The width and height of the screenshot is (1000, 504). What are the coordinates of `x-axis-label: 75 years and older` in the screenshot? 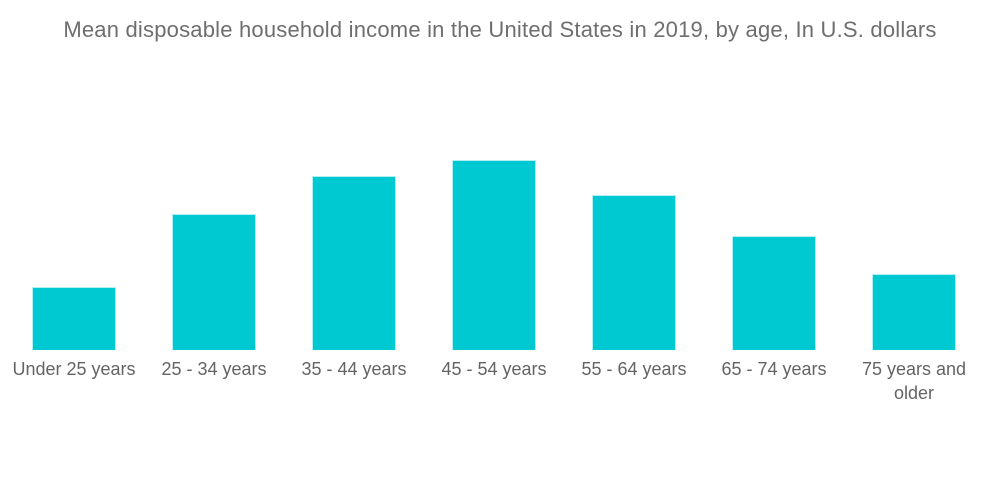 It's located at (914, 381).